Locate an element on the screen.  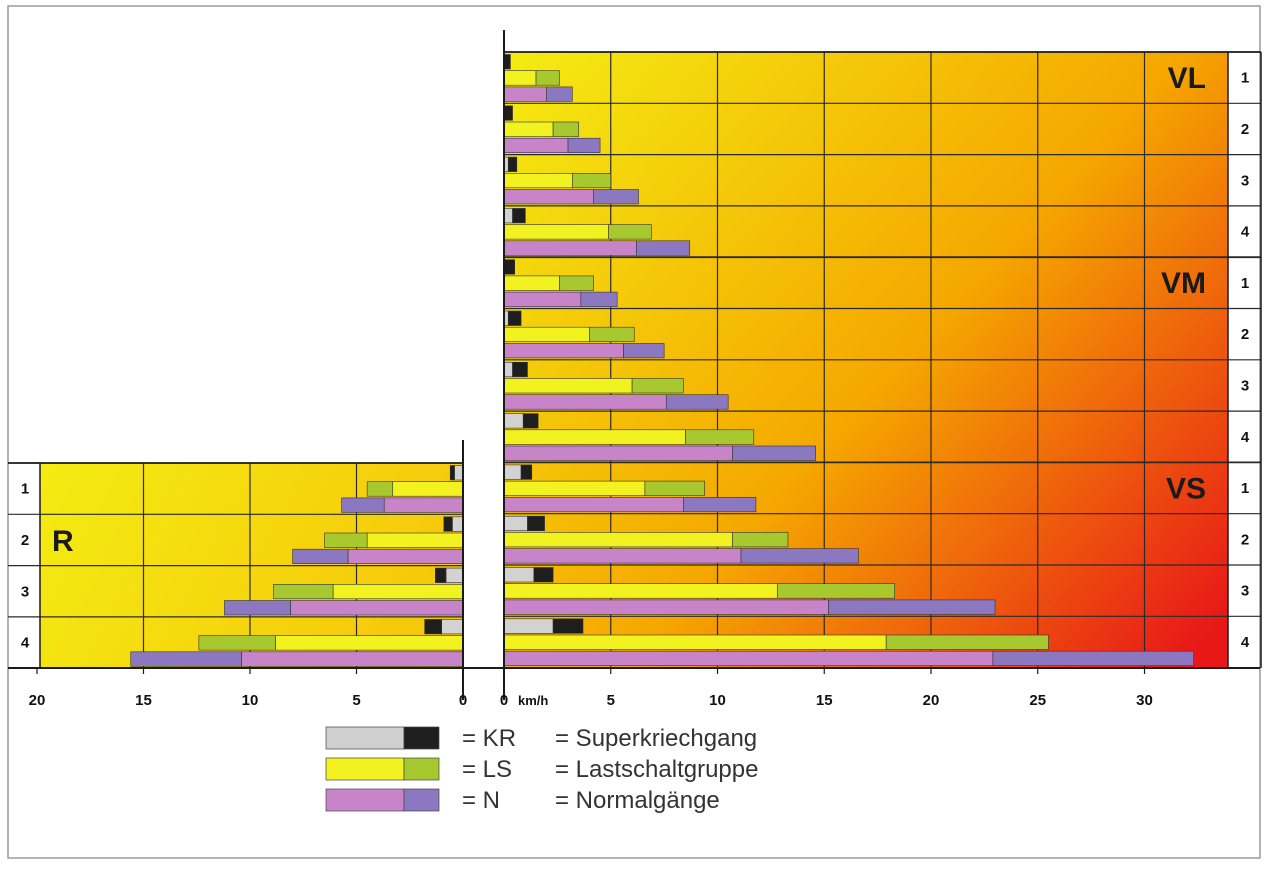
forward-tick-label: 30 is located at coordinates (1144, 700).